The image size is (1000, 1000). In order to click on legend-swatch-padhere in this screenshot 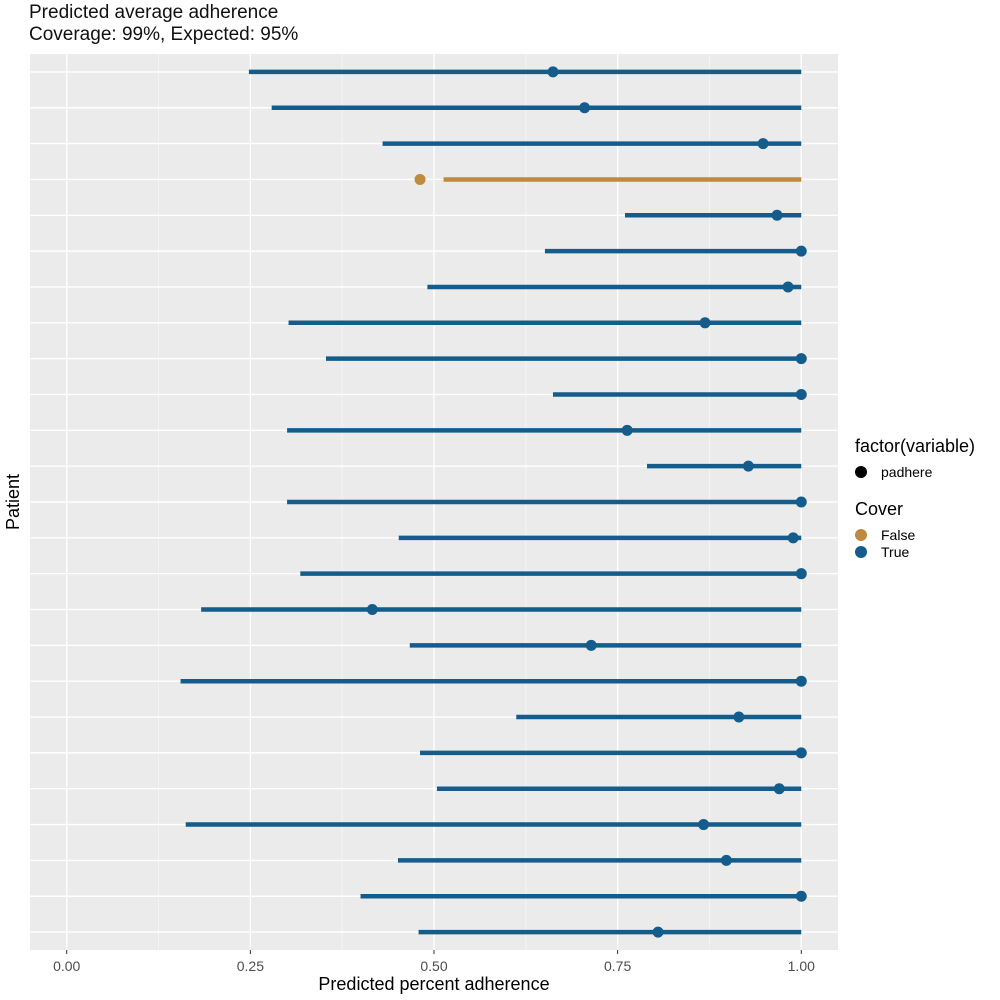, I will do `click(861, 471)`.